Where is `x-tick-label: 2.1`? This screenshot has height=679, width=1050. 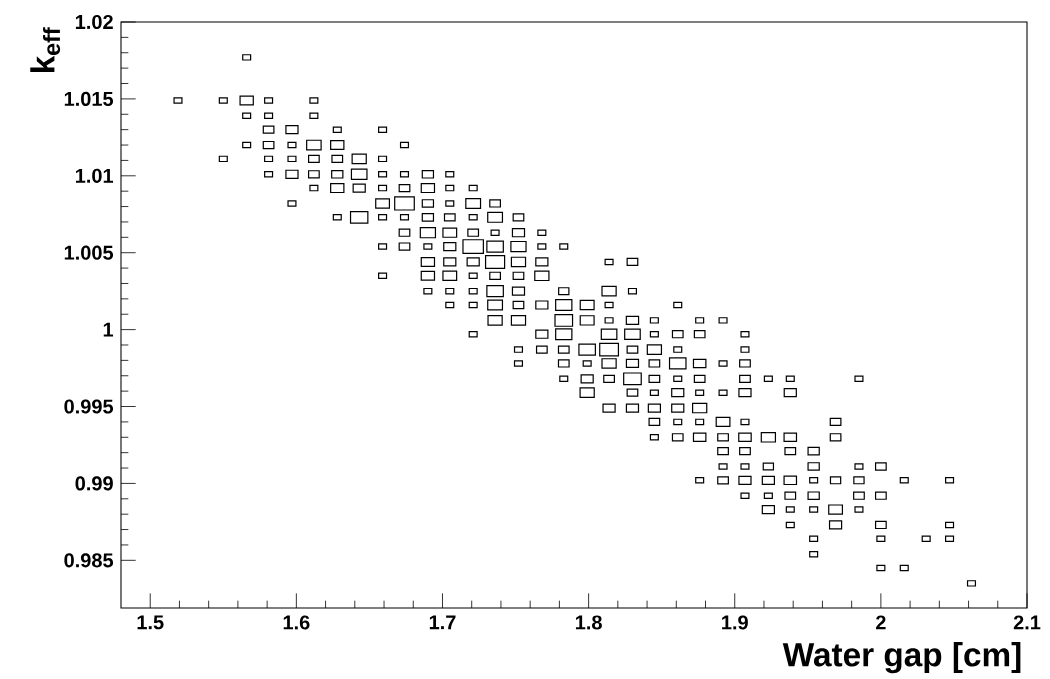 x-tick-label: 2.1 is located at coordinates (1027, 622).